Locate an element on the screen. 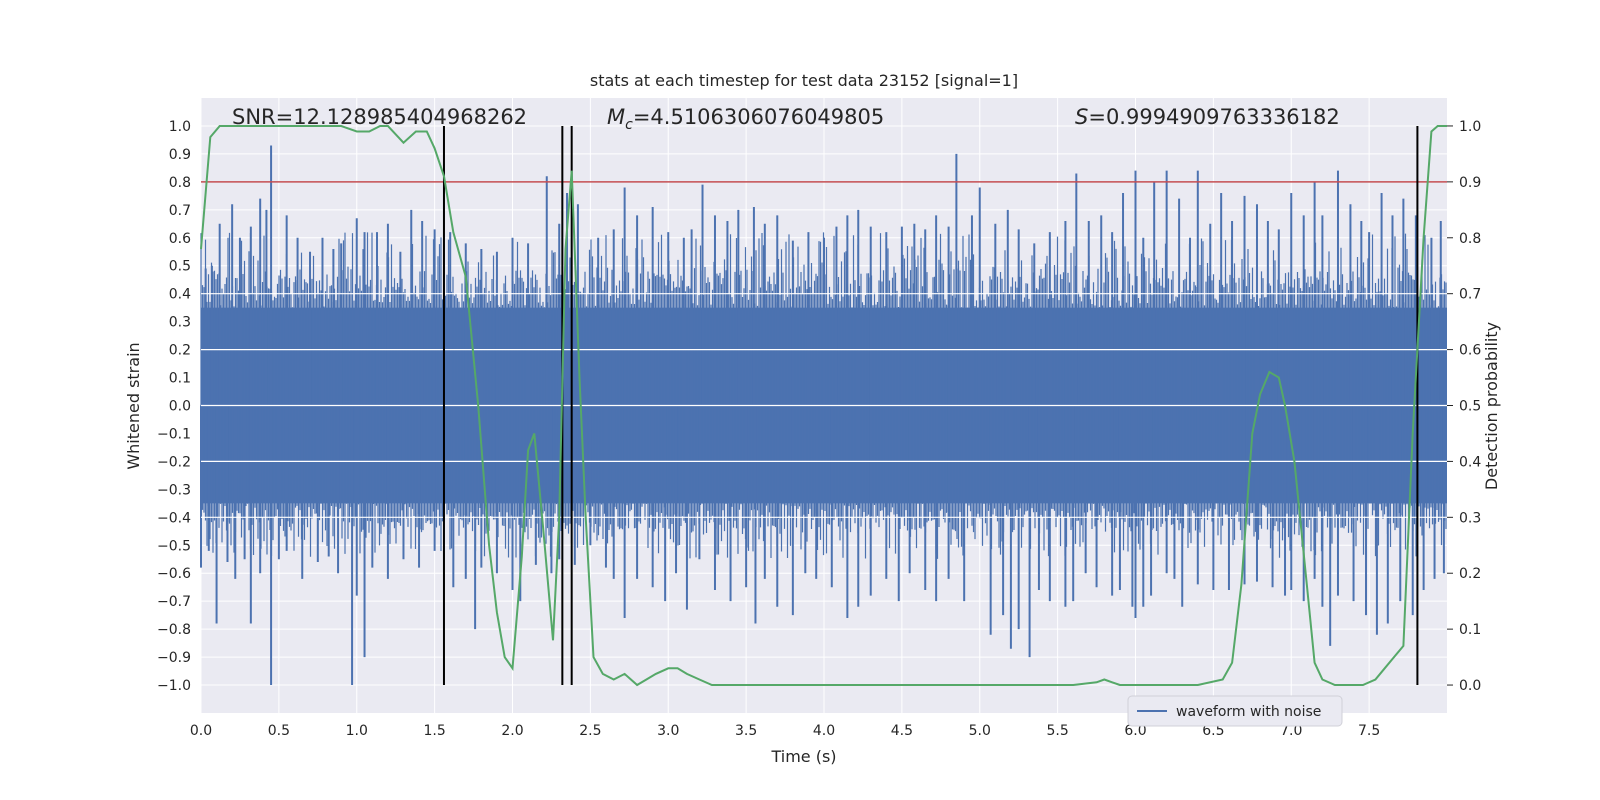 The image size is (1600, 800). x-axis-label: Time (s) is located at coordinates (803, 756).